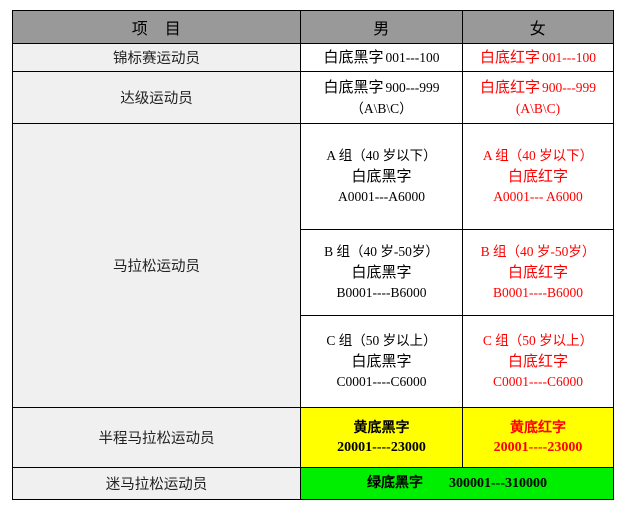  Describe the element at coordinates (381, 427) in the screenshot. I see `desc-text: 黄底黑字` at that location.